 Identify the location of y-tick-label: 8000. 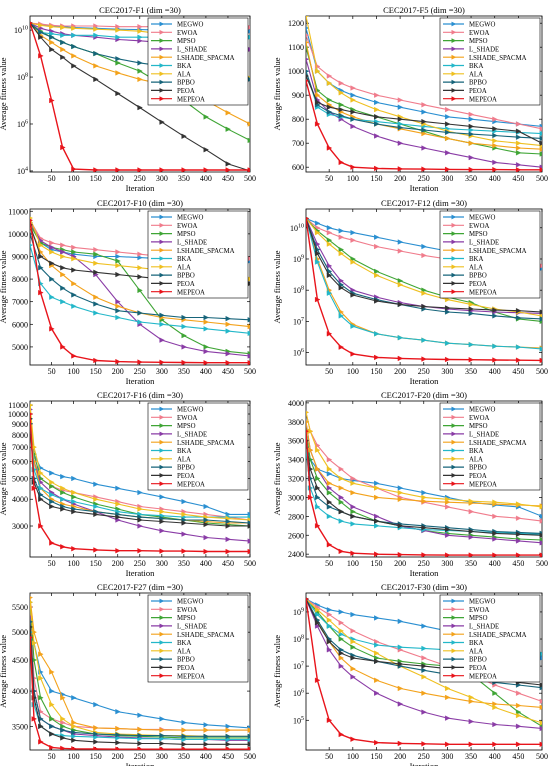
(20, 435).